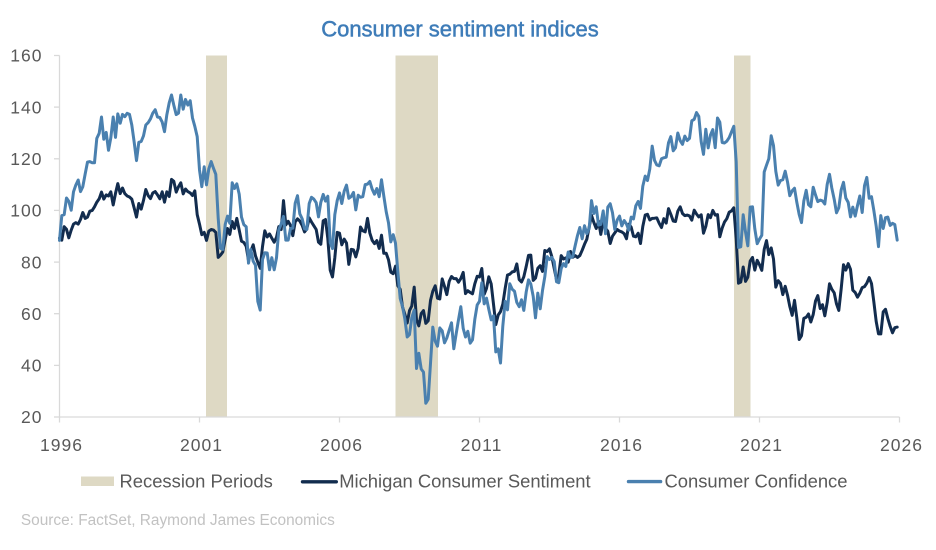 The height and width of the screenshot is (550, 936). I want to click on svg-text: 2026, so click(901, 445).